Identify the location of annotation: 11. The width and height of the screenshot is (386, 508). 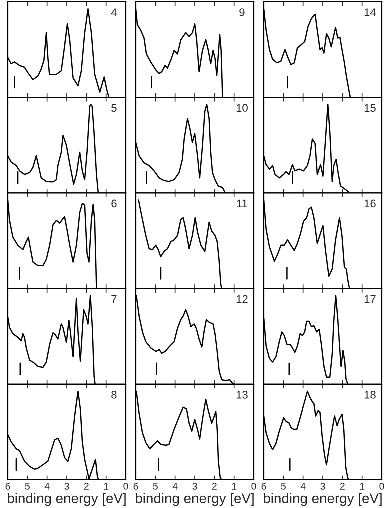
(242, 204).